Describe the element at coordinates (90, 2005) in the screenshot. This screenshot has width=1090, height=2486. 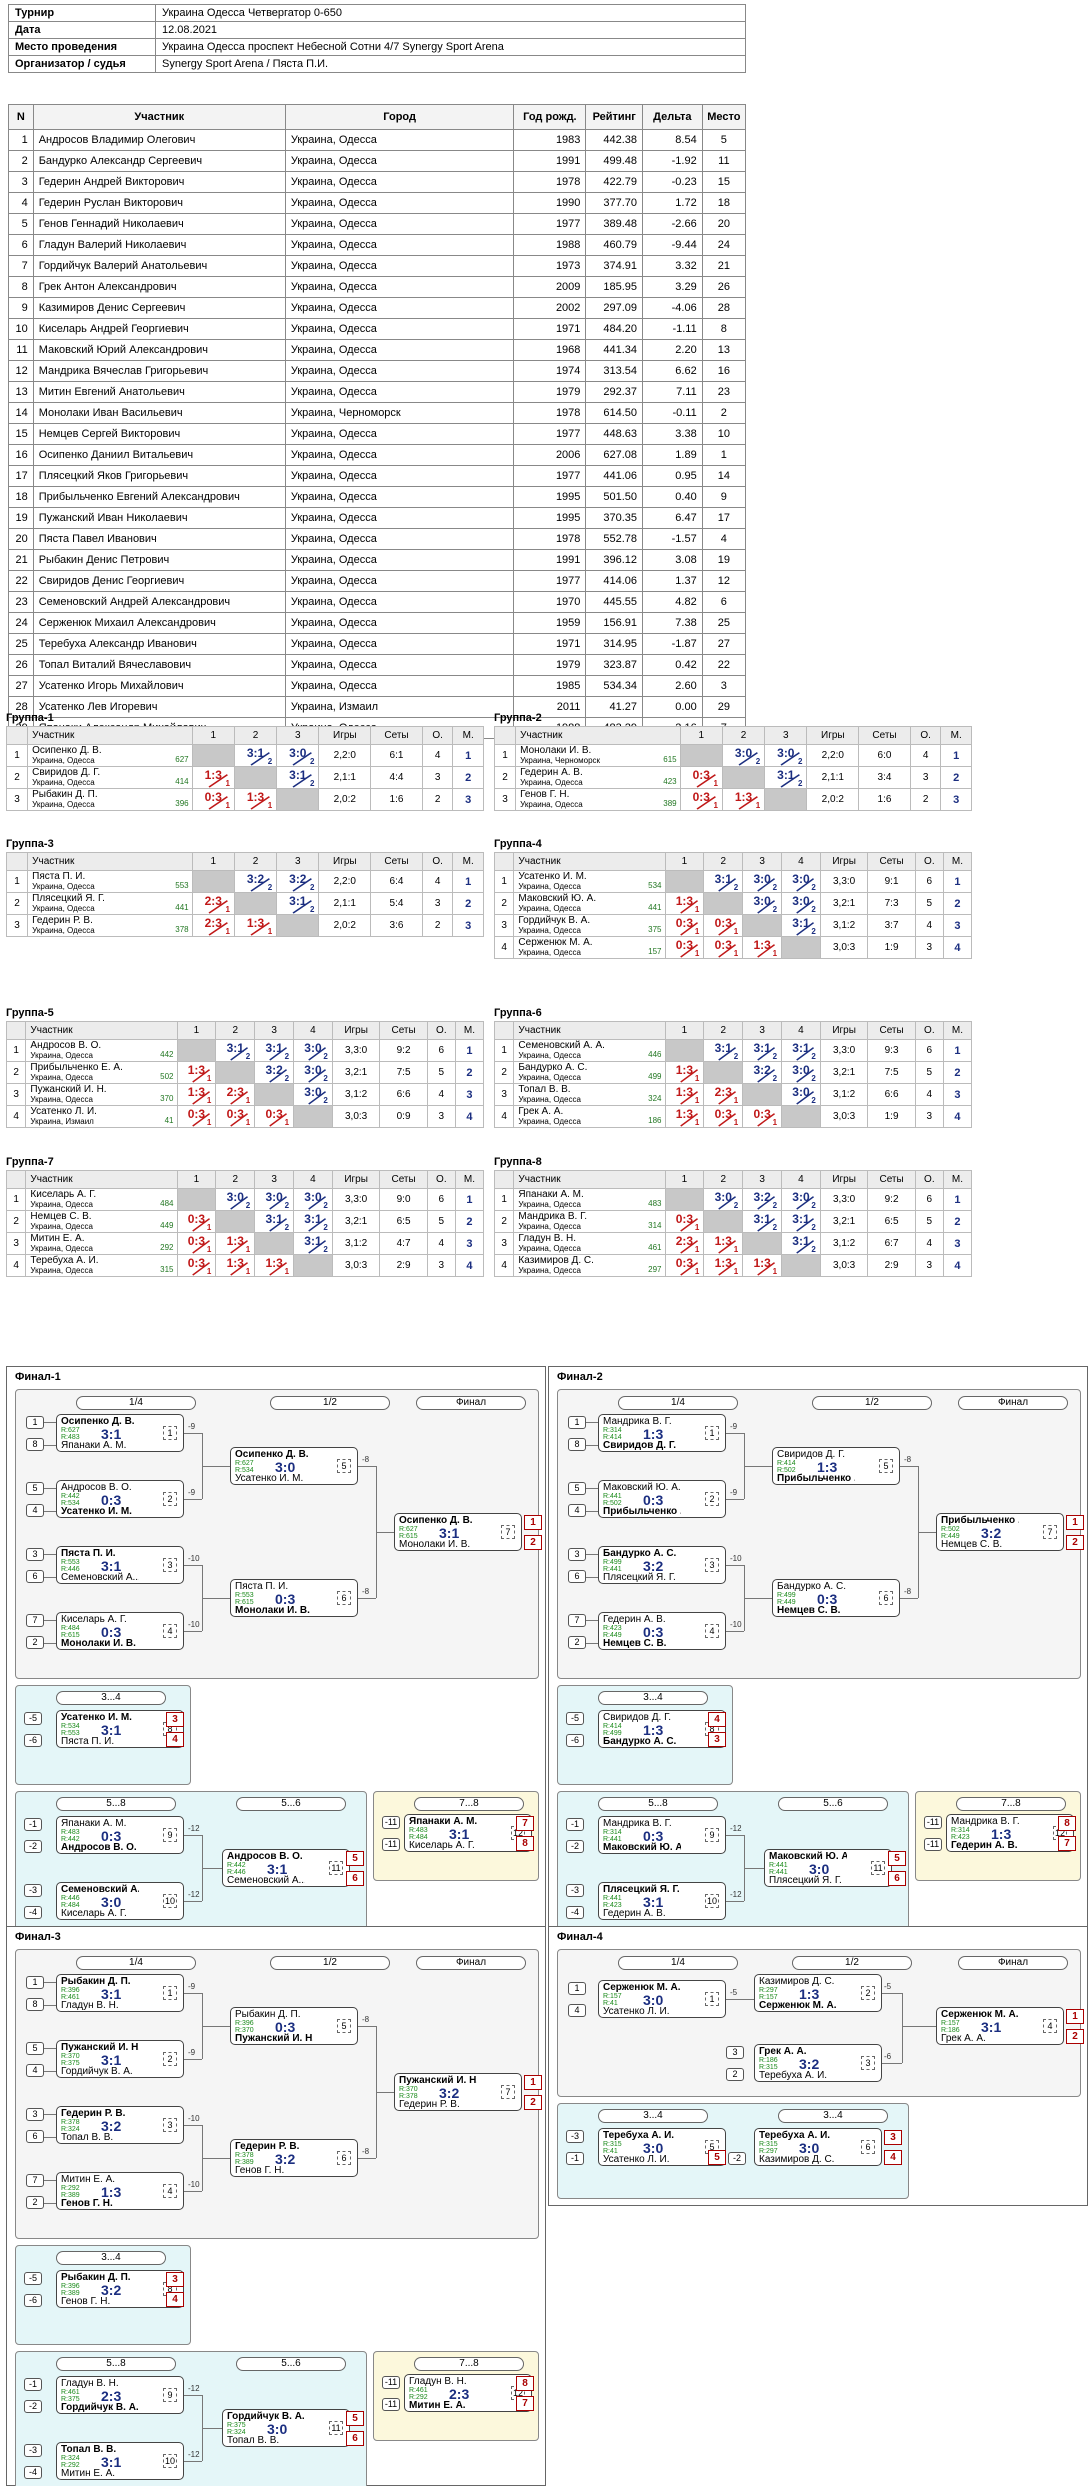
I see `match-player-bottom: Гладун В. Н.` at that location.